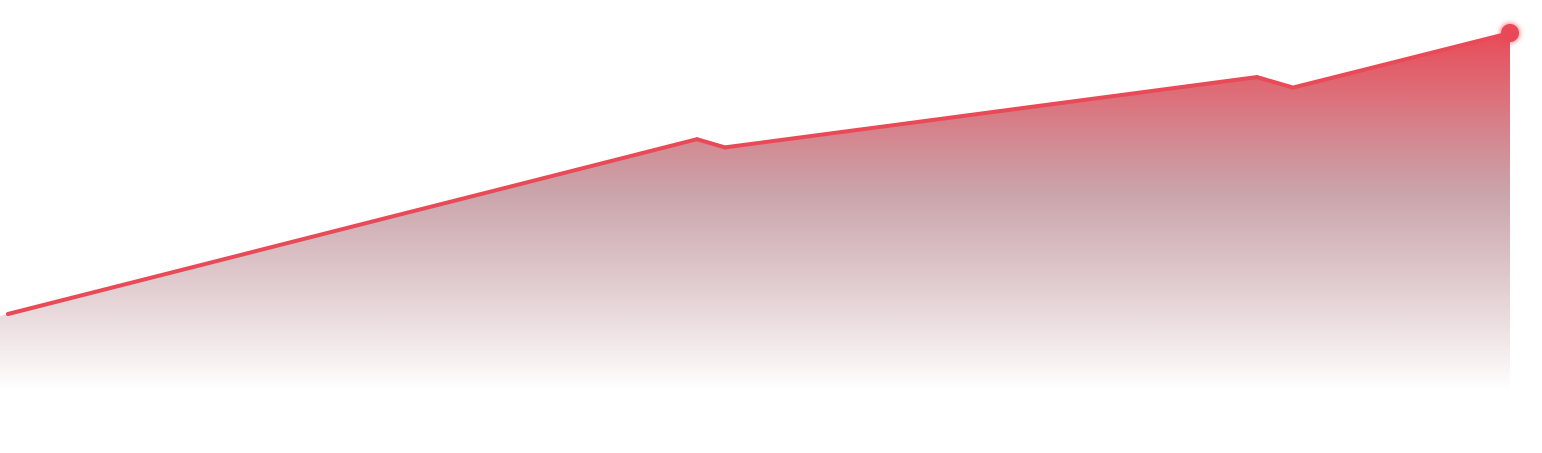 Image resolution: width=1542 pixels, height=453 pixels. Describe the element at coordinates (1510, 33) in the screenshot. I see `end-marker` at that location.